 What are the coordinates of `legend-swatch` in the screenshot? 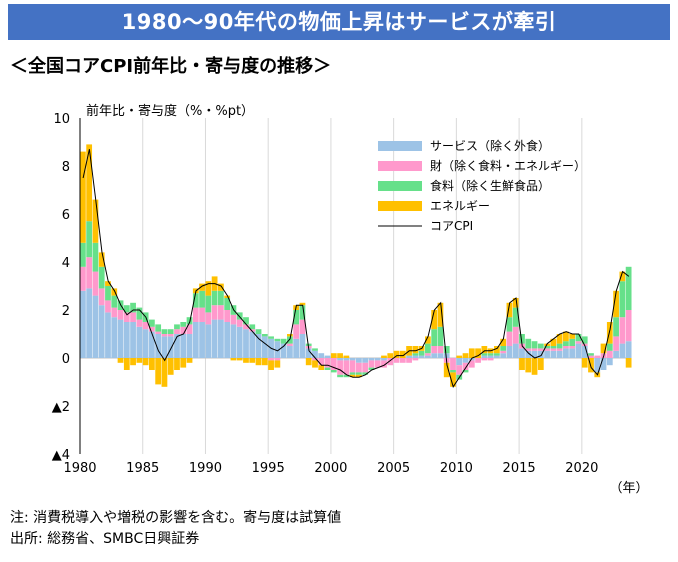 It's located at (400, 186).